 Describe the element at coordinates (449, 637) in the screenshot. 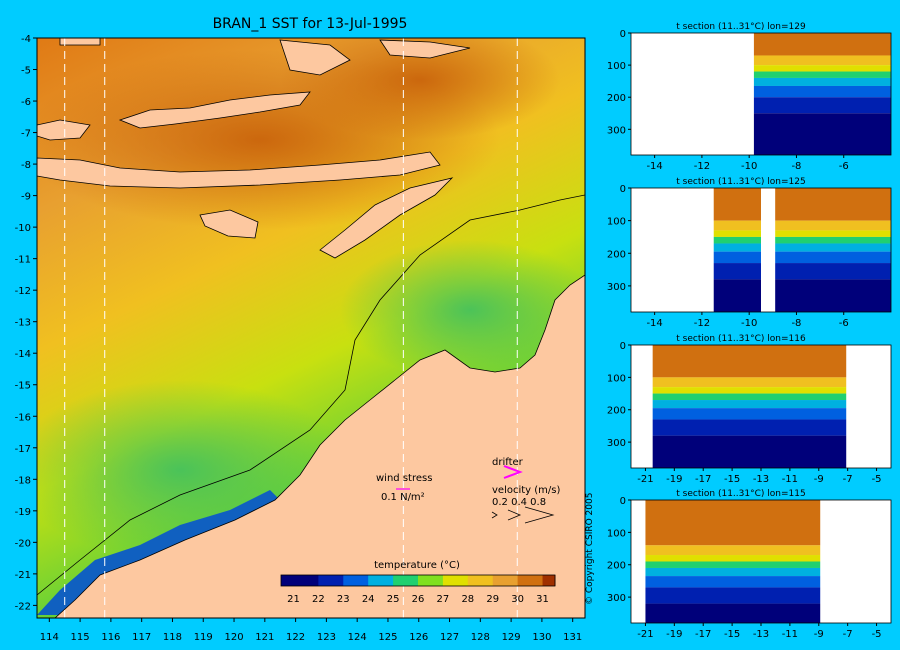

I see `map-x-tick-label: 127` at that location.